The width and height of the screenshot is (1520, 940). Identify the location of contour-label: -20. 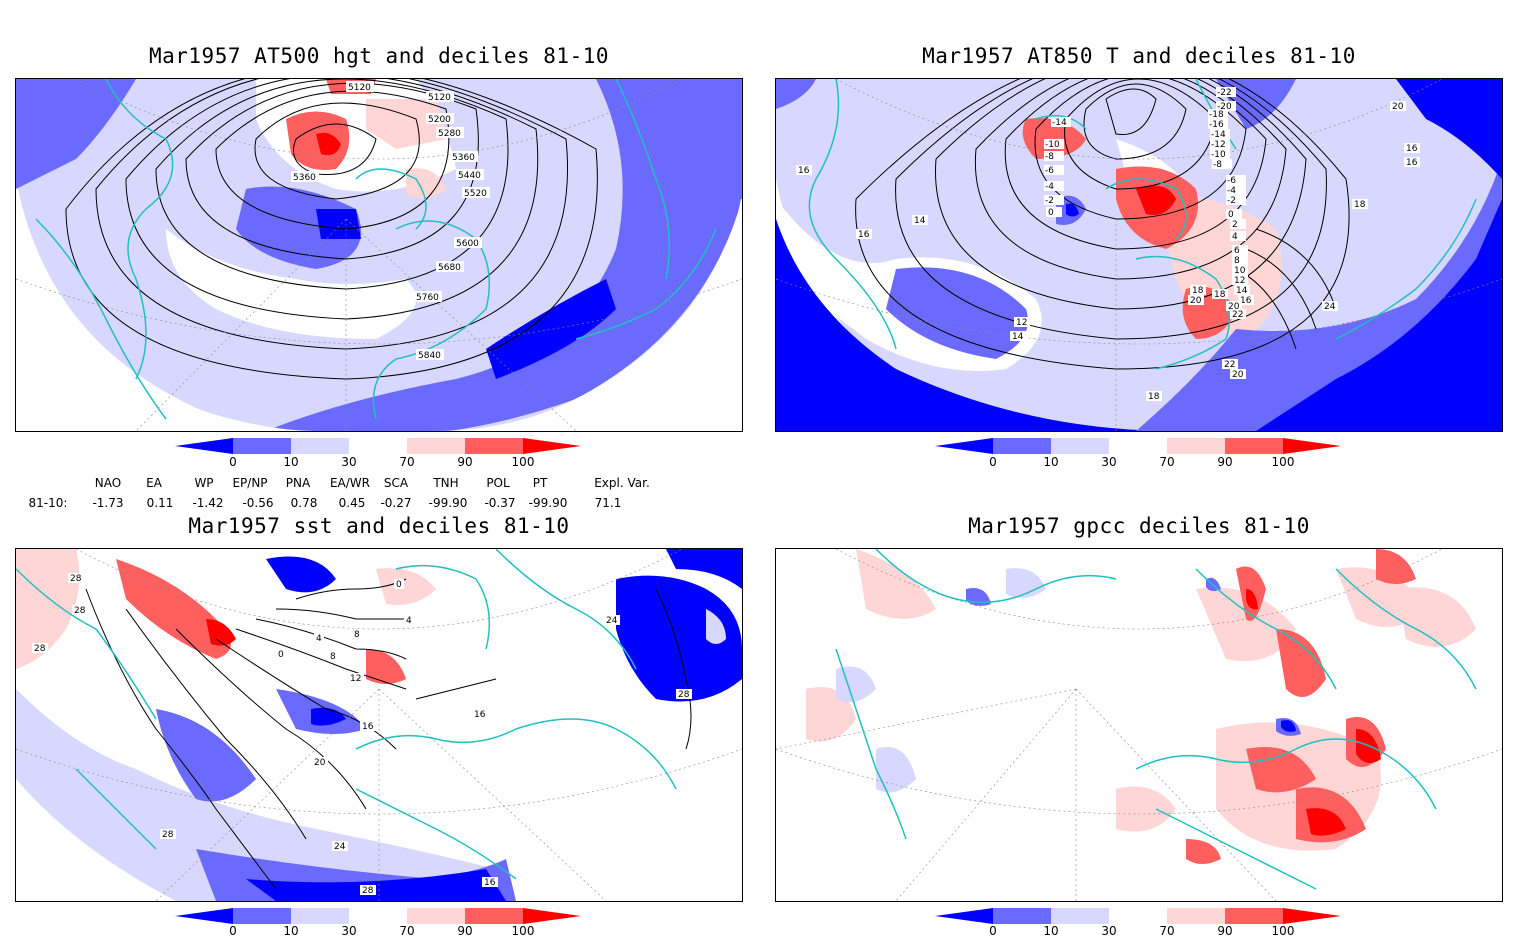
(1224, 107).